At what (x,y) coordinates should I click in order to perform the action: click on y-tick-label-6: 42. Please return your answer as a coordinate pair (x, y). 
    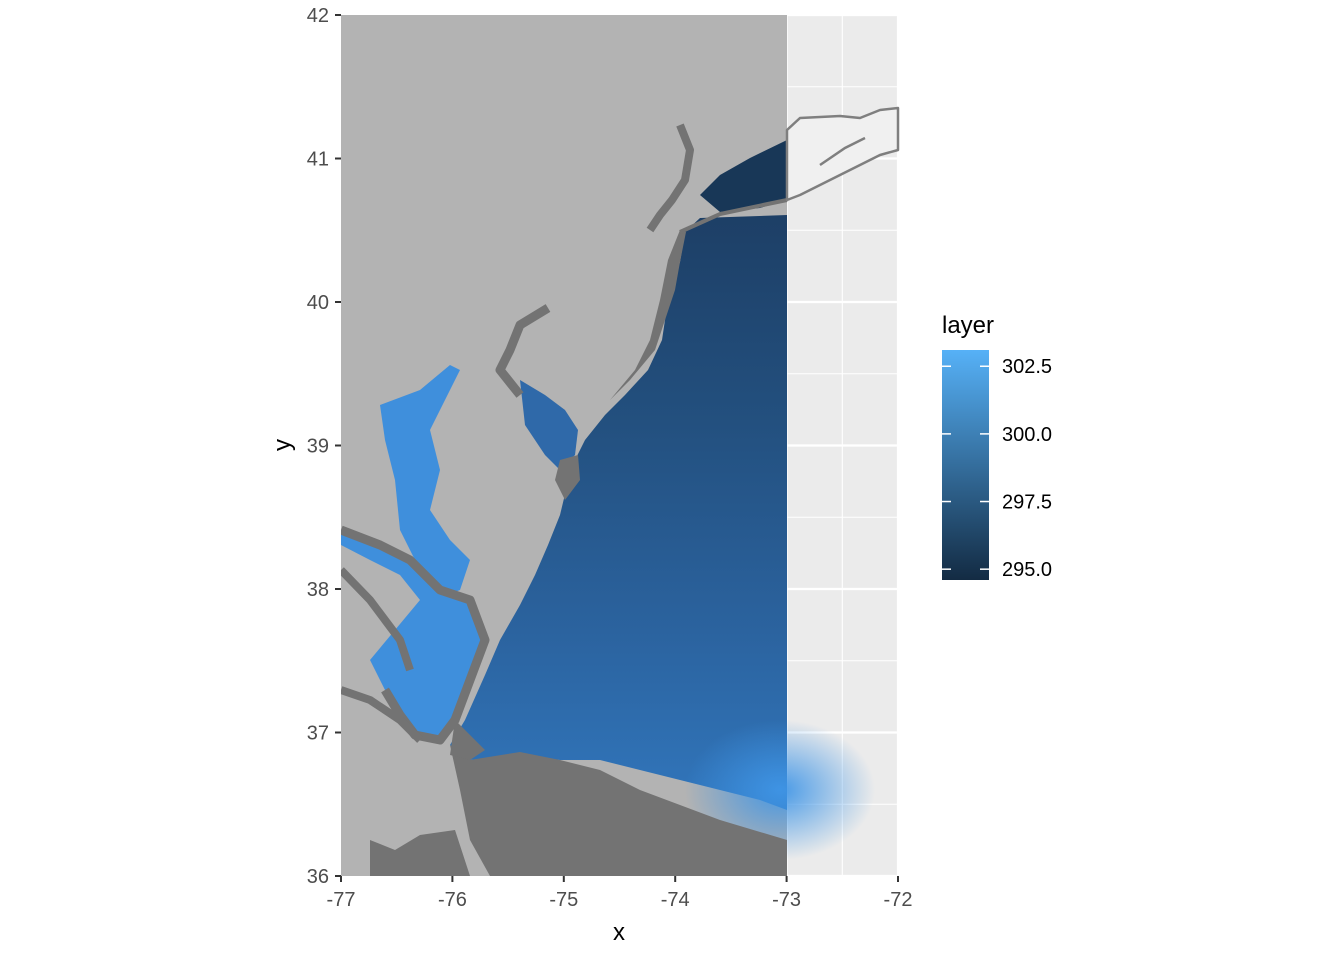
    Looking at the image, I should click on (318, 16).